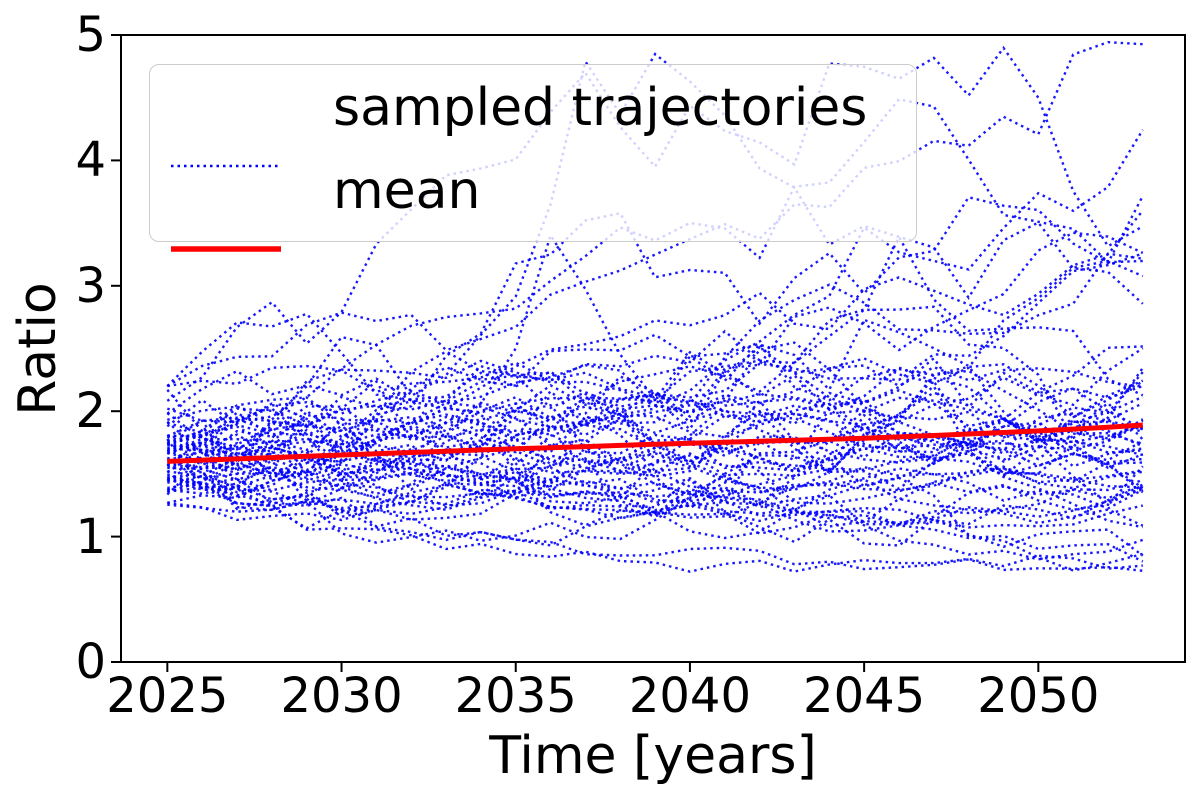 Image resolution: width=1200 pixels, height=800 pixels. Describe the element at coordinates (38, 349) in the screenshot. I see `y-axis-label: Ratio` at that location.